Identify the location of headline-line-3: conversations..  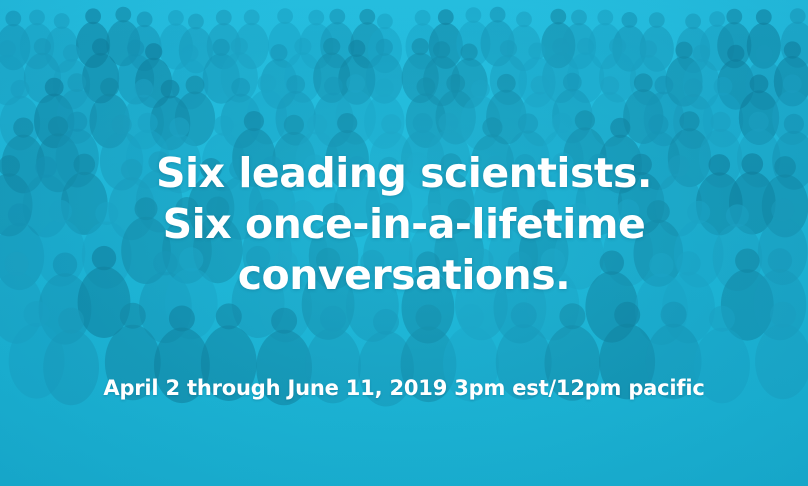
(404, 275).